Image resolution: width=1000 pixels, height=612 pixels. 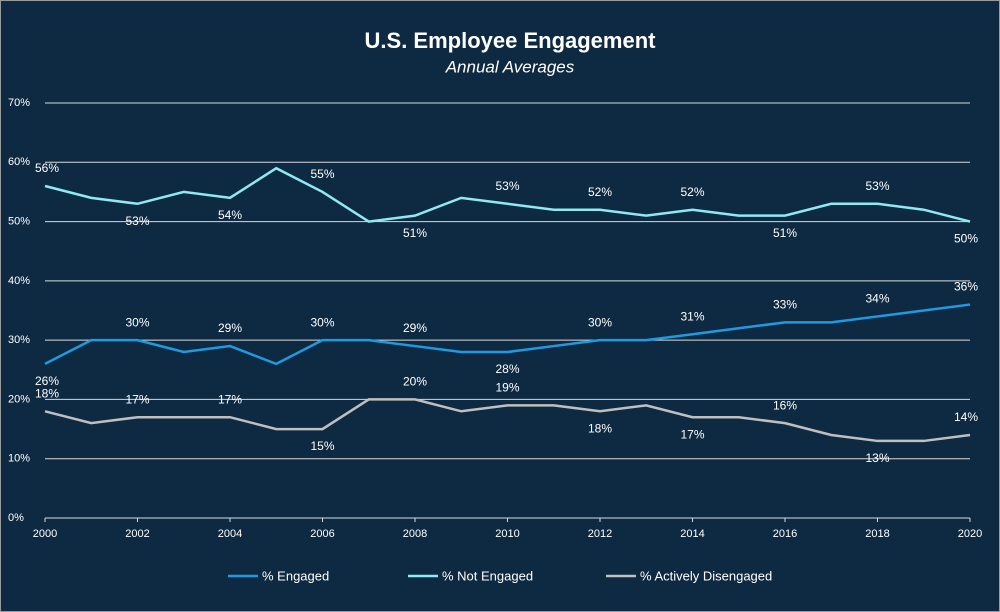 I want to click on x-tick-label: 2018, so click(x=877, y=534).